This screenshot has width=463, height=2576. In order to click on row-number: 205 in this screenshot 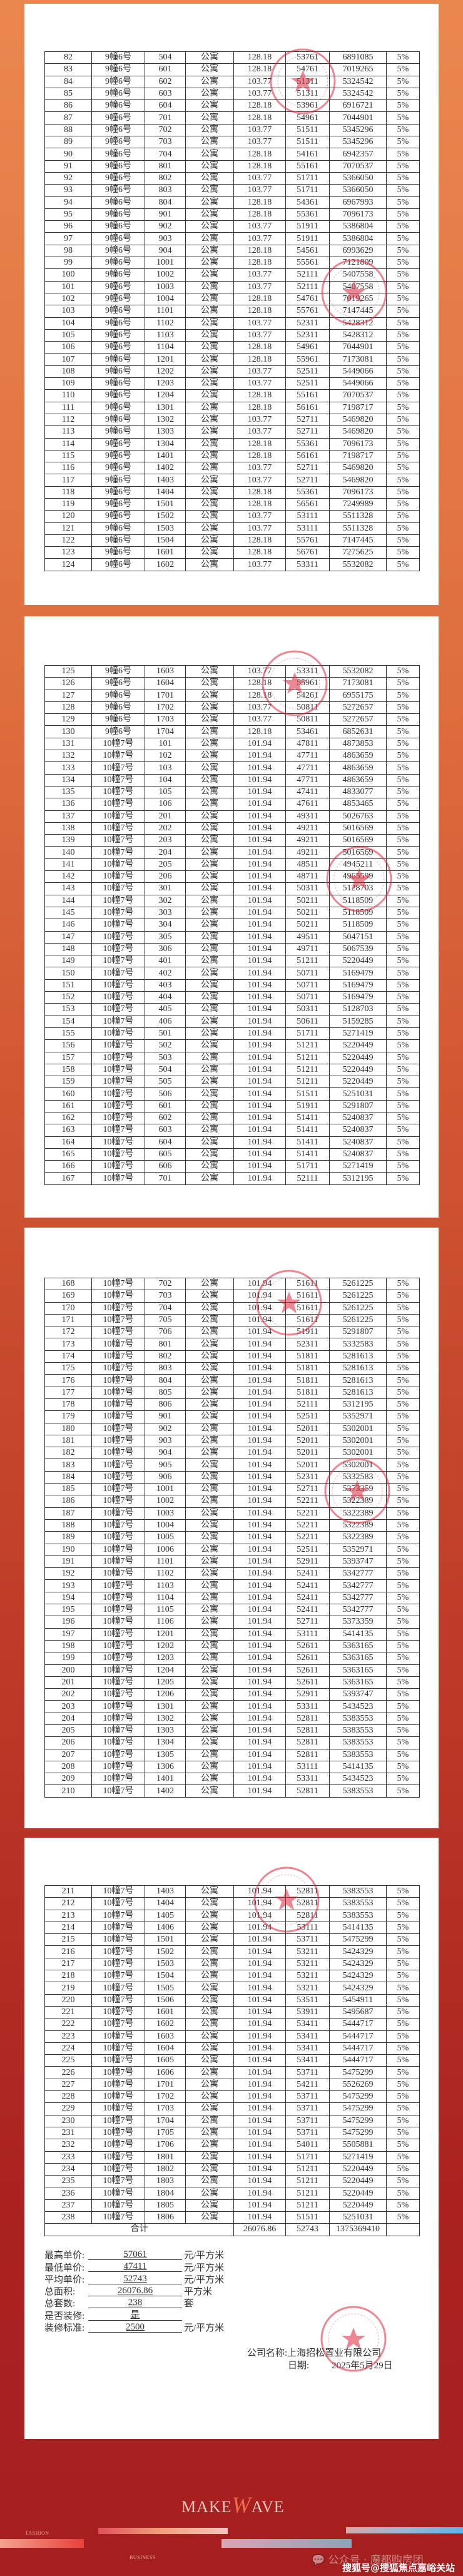, I will do `click(68, 1731)`.